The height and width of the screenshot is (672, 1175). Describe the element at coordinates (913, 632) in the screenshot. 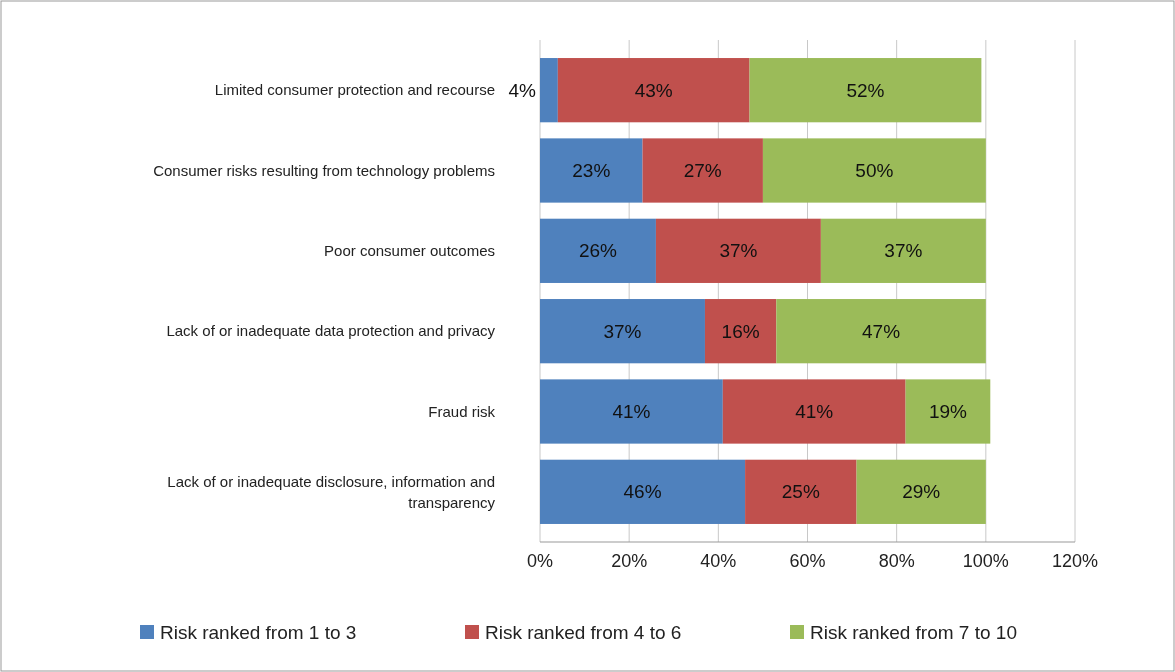

I see `legend-label: Risk ranked from 7 to 10` at that location.